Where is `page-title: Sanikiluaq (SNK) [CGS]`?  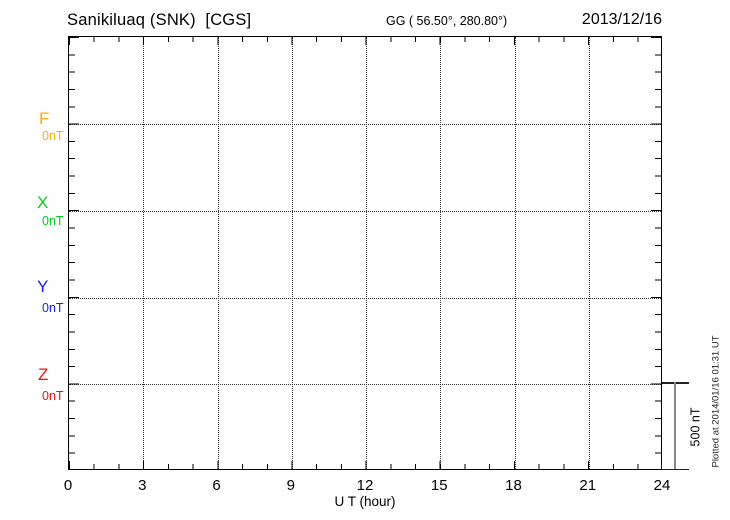
page-title: Sanikiluaq (SNK) [CGS] is located at coordinates (159, 20).